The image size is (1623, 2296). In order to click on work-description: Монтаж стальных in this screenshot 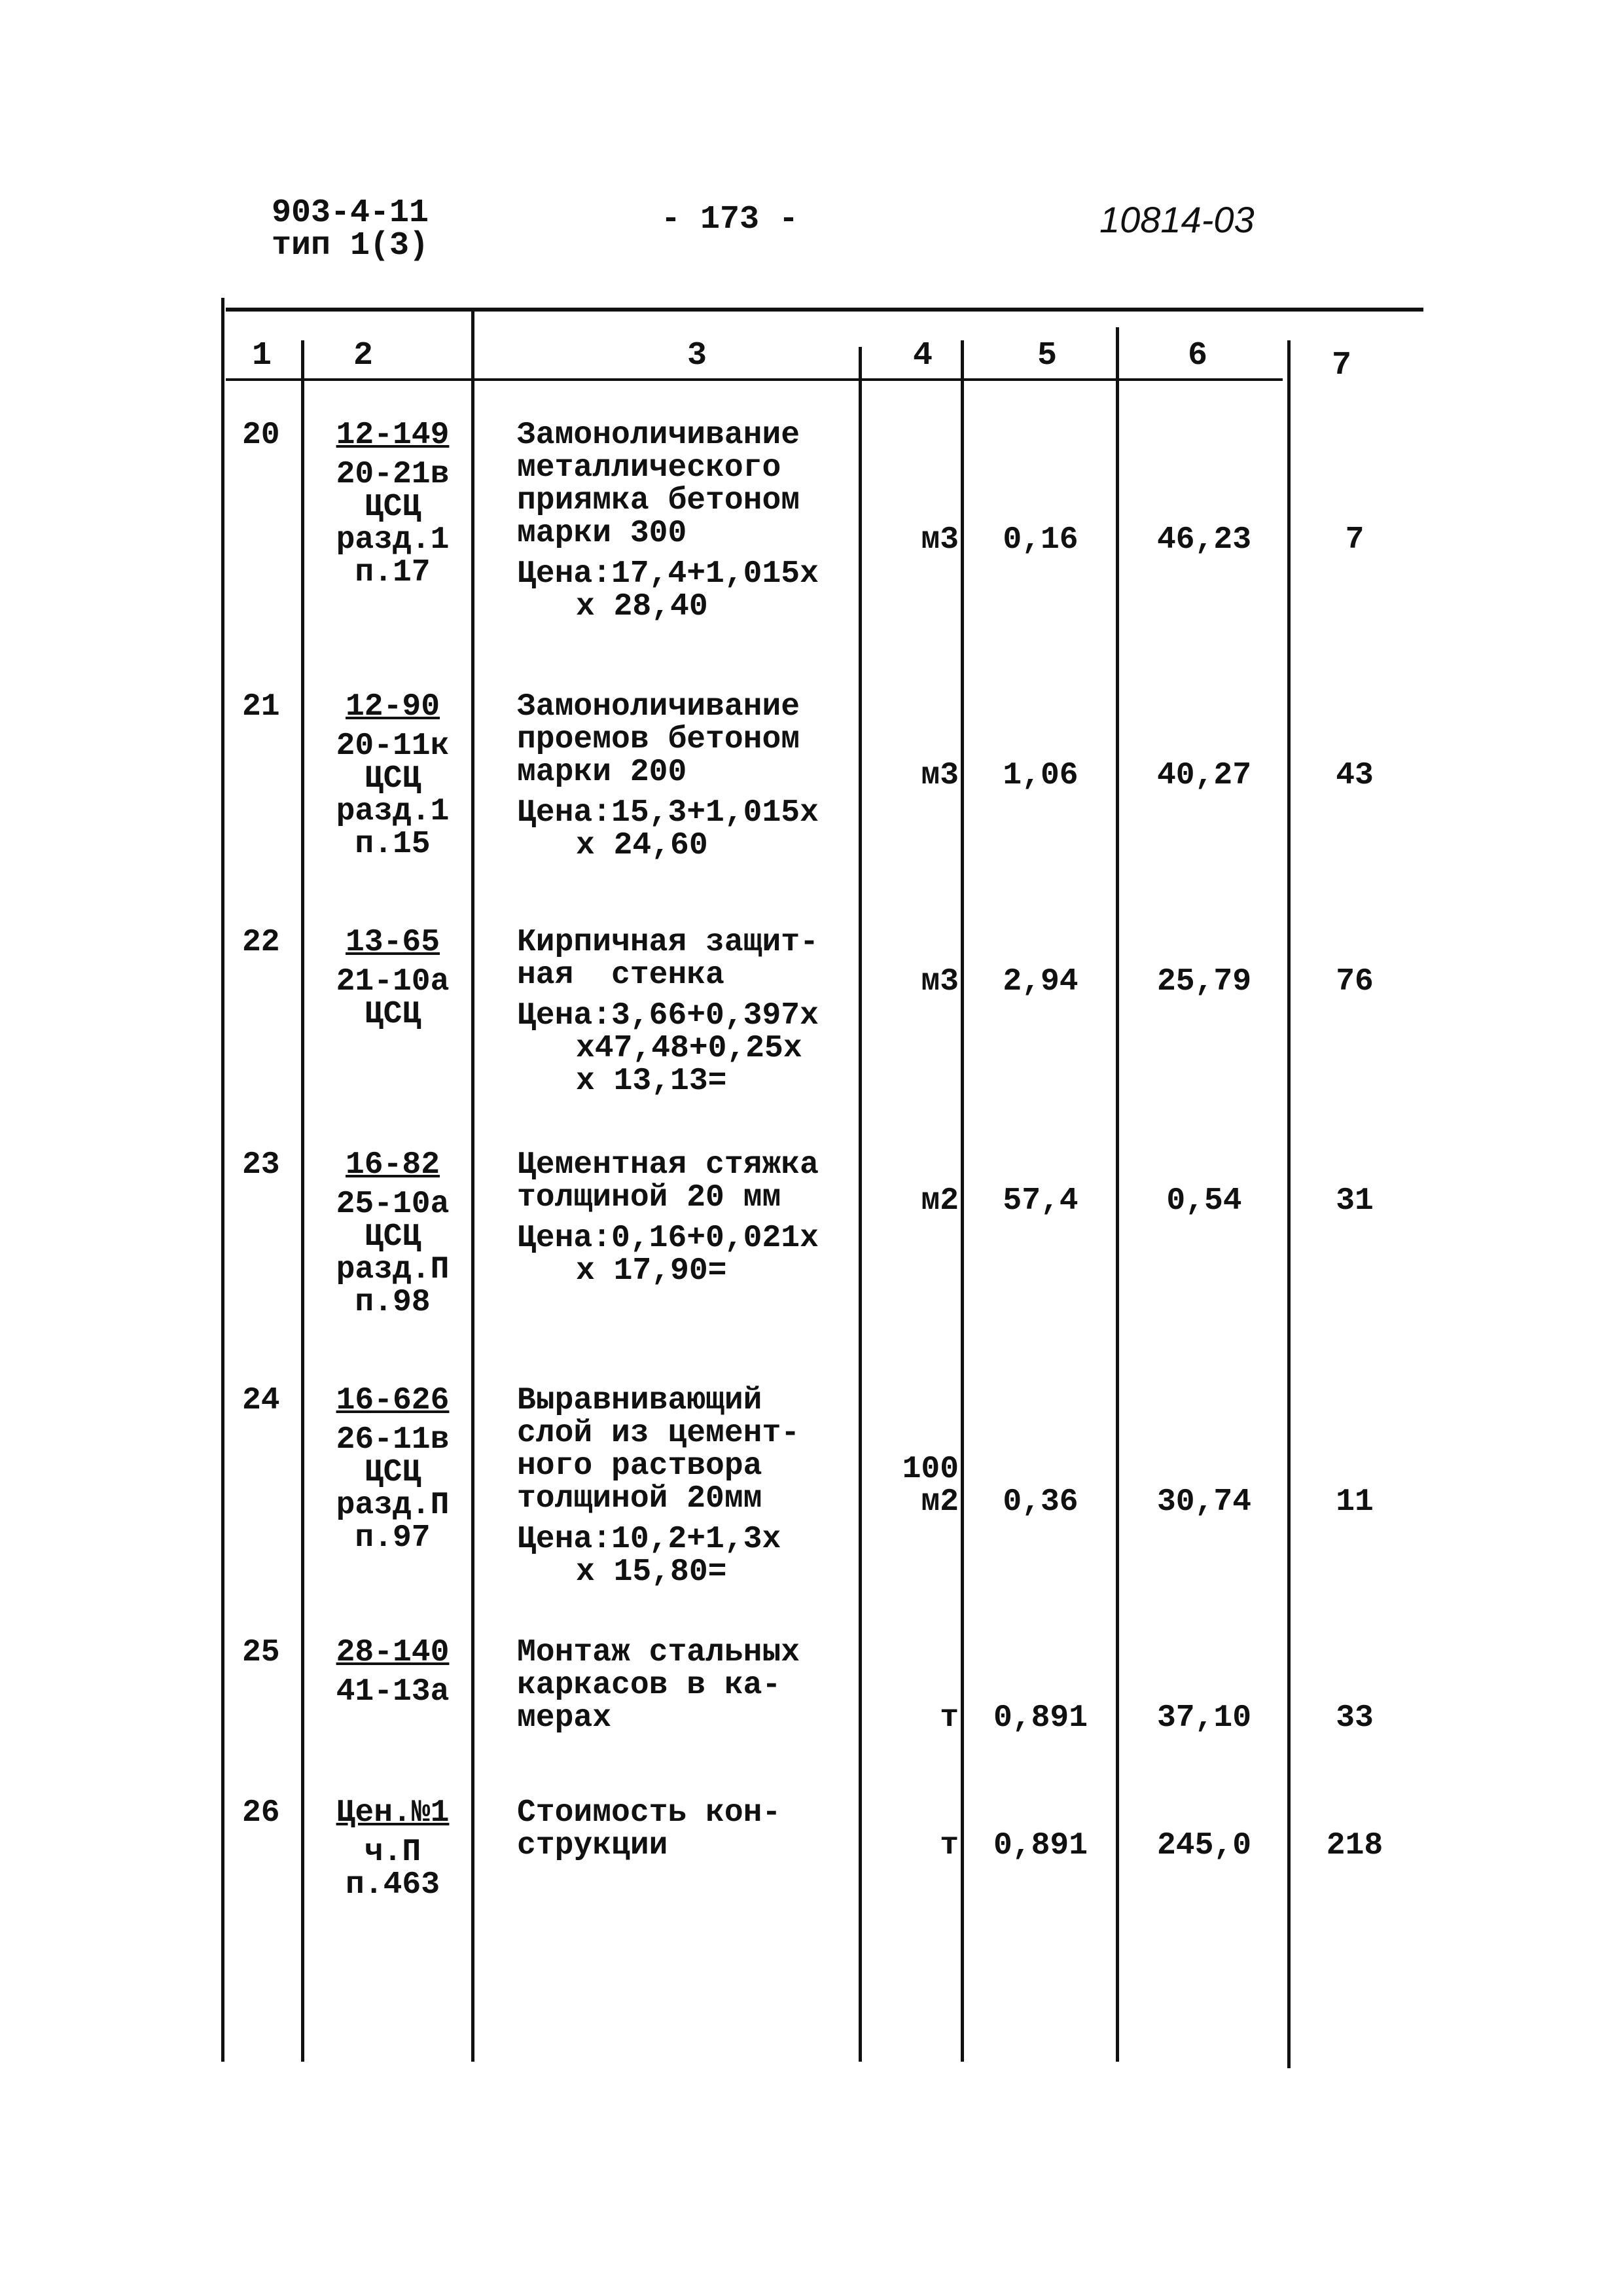, I will do `click(658, 1652)`.